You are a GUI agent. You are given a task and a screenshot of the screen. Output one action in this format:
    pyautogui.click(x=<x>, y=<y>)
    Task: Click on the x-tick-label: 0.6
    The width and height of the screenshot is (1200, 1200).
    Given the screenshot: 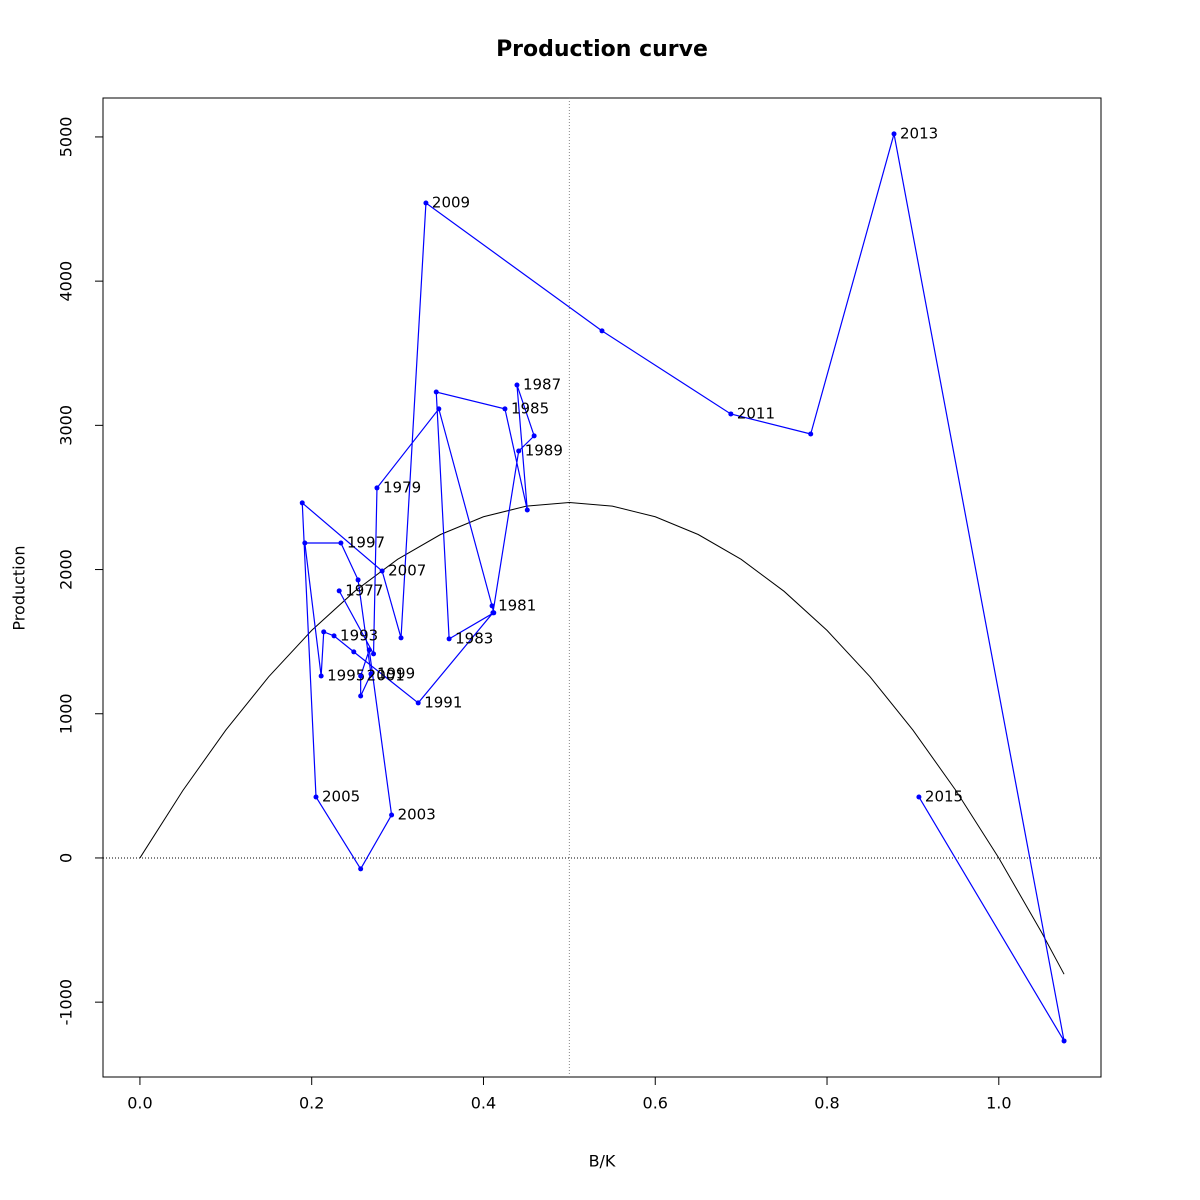 What is the action you would take?
    pyautogui.click(x=655, y=1103)
    